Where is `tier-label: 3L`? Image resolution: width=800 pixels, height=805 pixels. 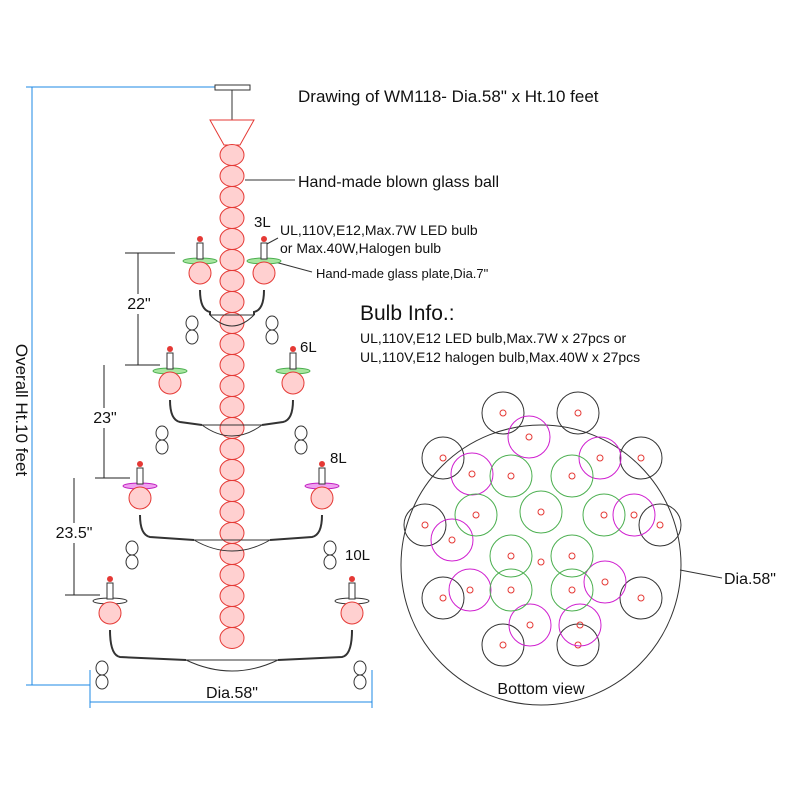 tier-label: 3L is located at coordinates (262, 222).